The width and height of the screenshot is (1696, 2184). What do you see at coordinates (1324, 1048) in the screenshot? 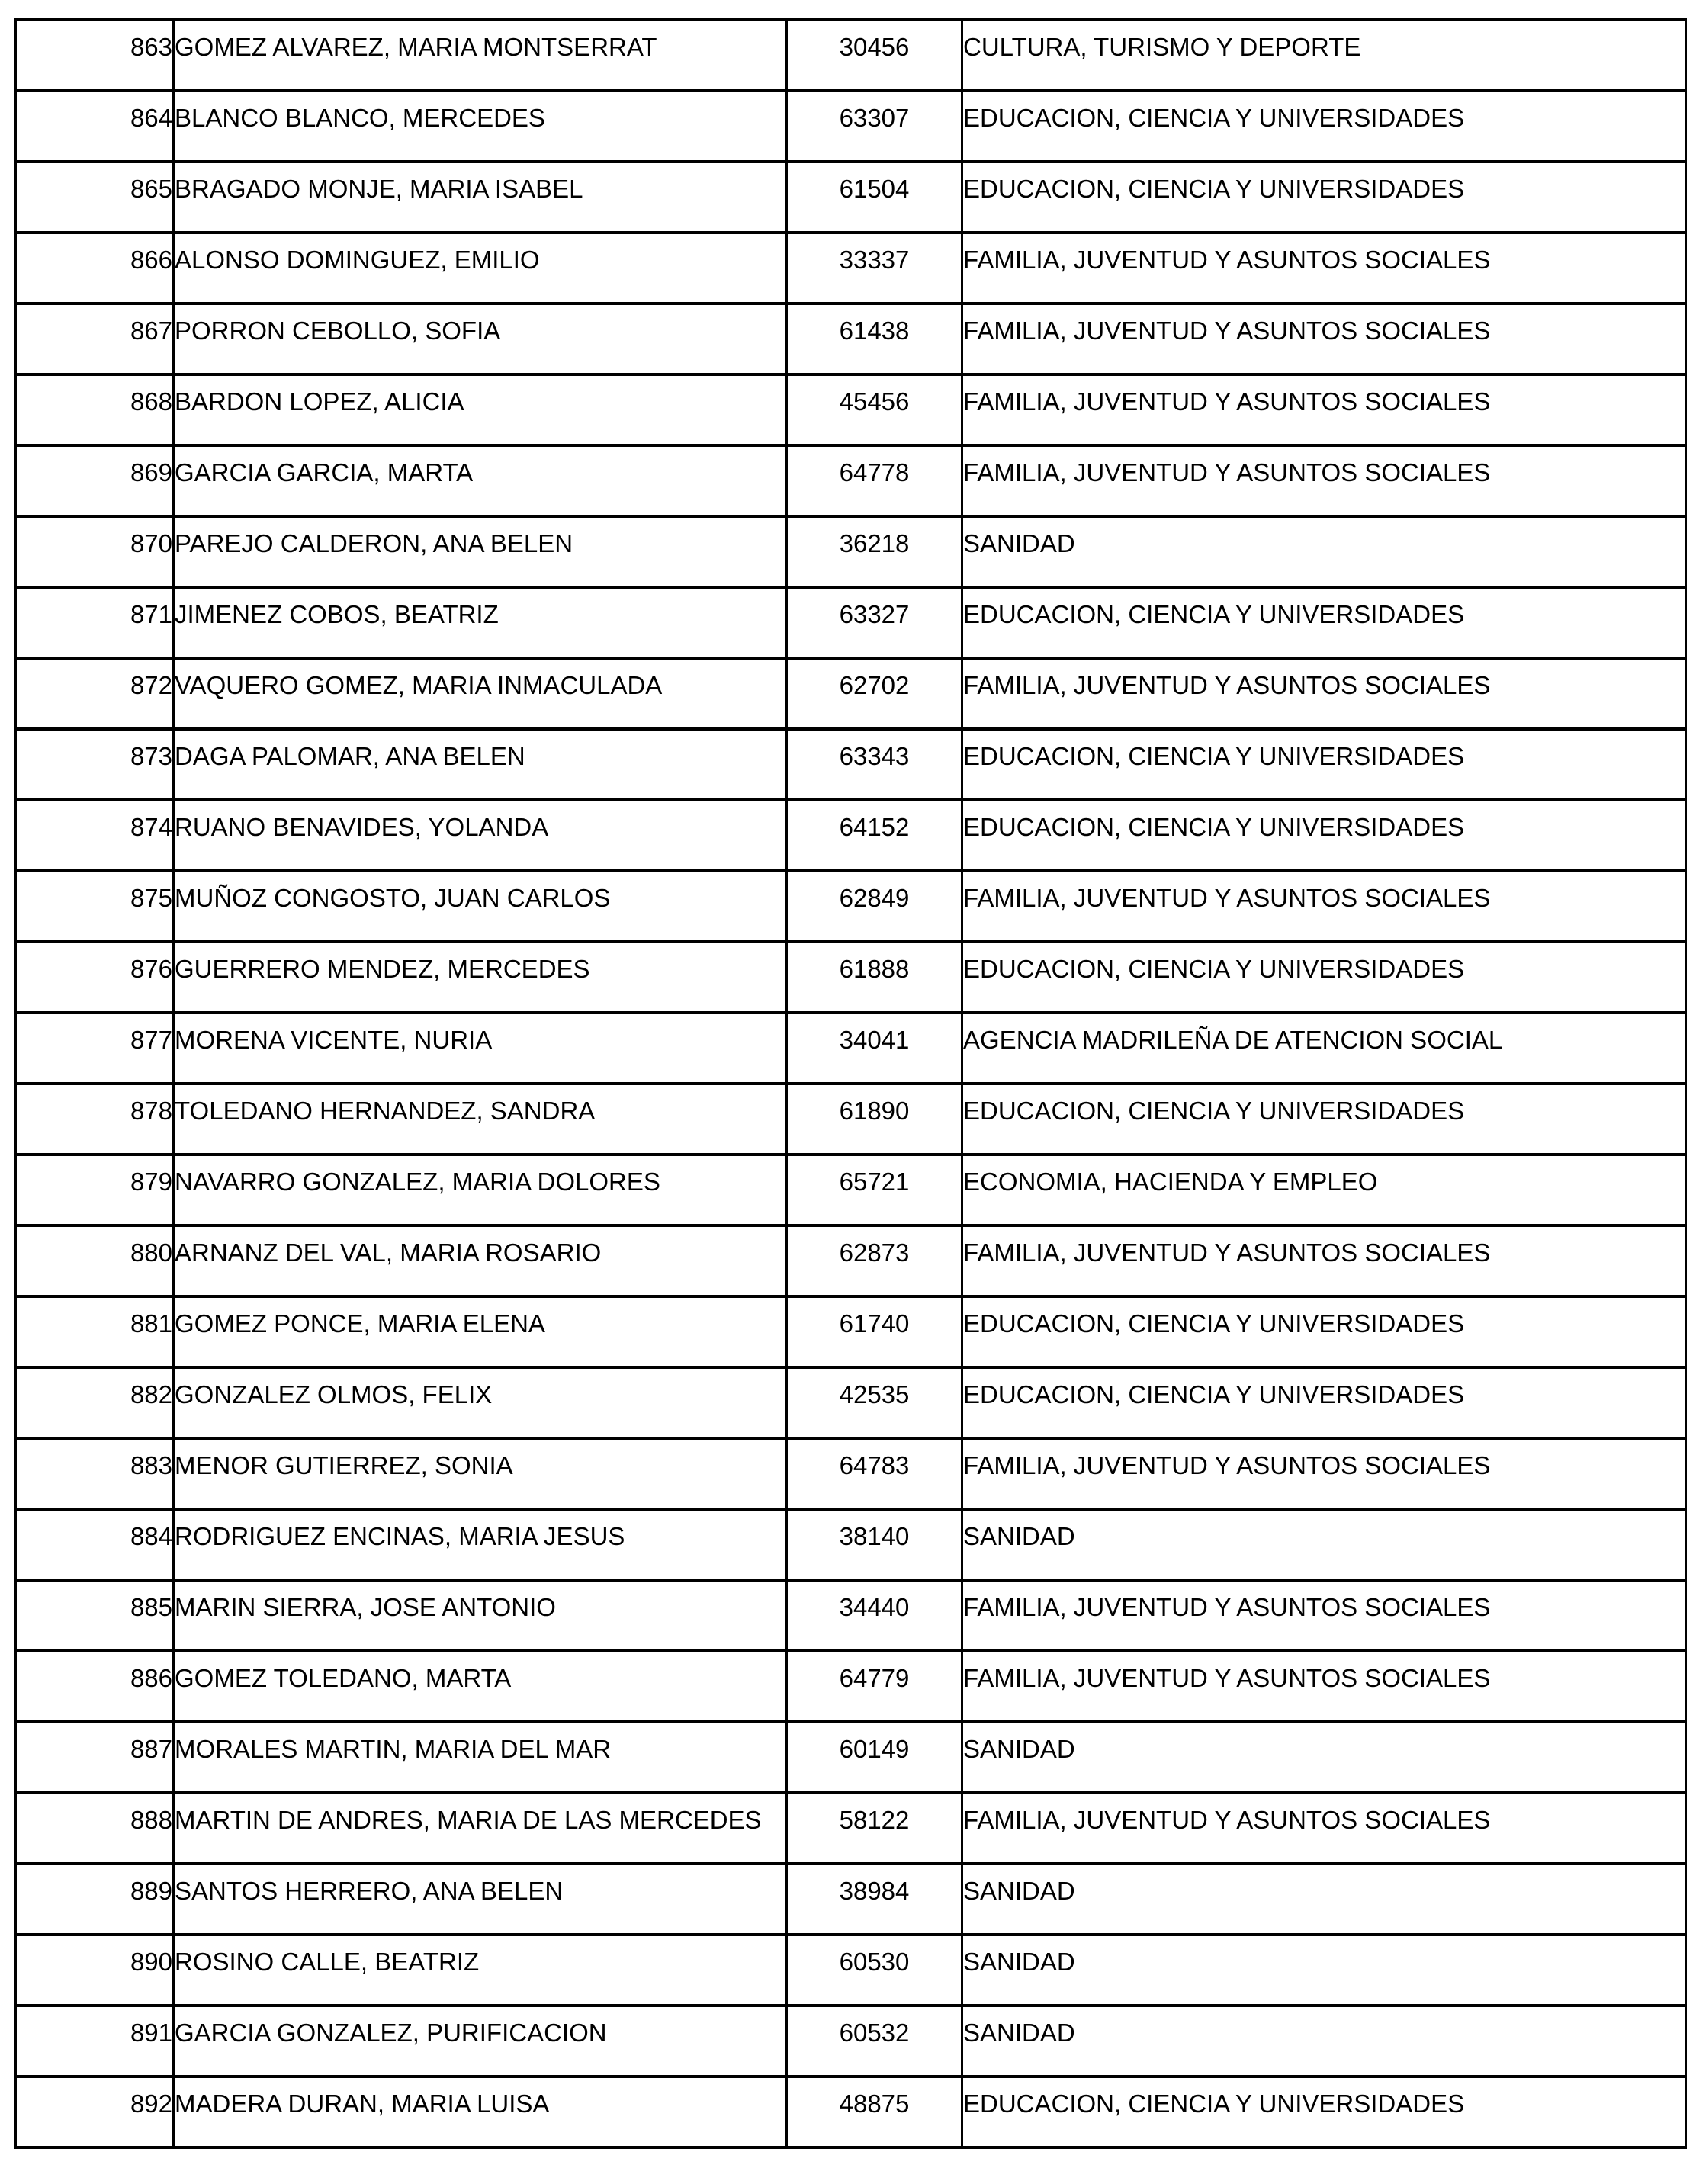
I see `department-cell: AGENCIA MADRILEÑA DE ATENCION SOCIAL` at bounding box center [1324, 1048].